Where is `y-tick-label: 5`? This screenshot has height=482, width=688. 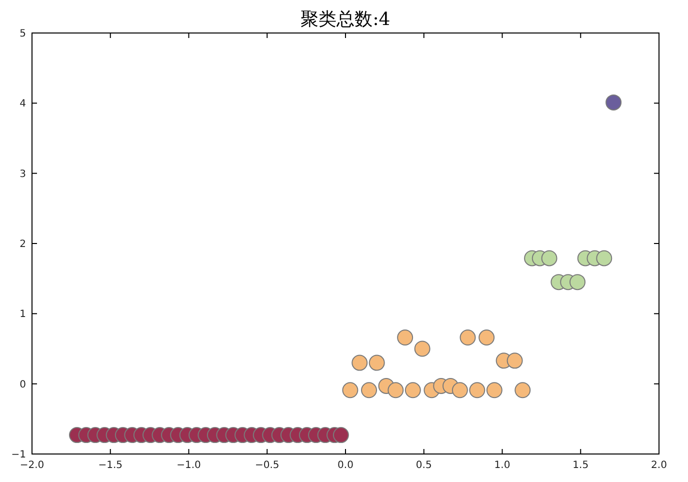 y-tick-label: 5 is located at coordinates (23, 34).